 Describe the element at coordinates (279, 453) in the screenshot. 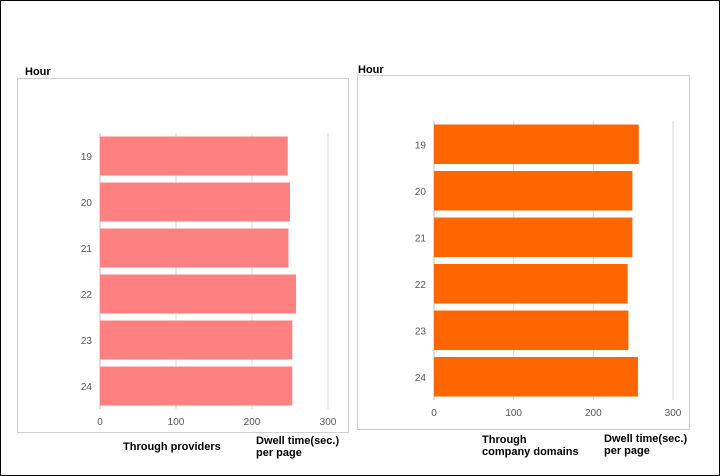

I see `left-x-axis-title-line2: per page` at that location.